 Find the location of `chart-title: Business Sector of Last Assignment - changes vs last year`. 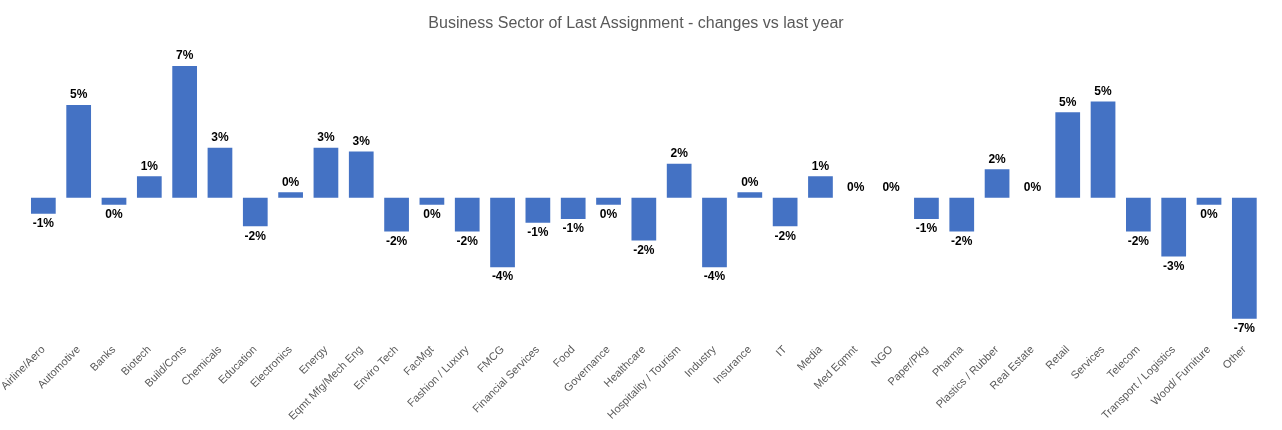

chart-title: Business Sector of Last Assignment - changes vs last year is located at coordinates (636, 23).